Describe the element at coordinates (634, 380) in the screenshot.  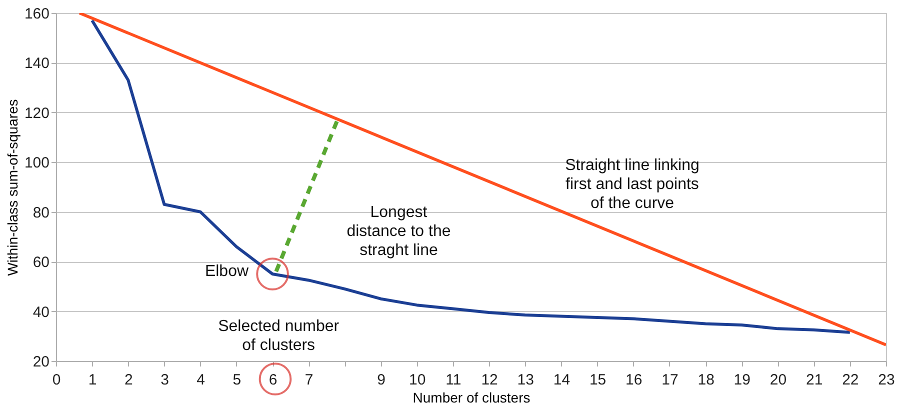
I see `x-tick-label: 16` at that location.